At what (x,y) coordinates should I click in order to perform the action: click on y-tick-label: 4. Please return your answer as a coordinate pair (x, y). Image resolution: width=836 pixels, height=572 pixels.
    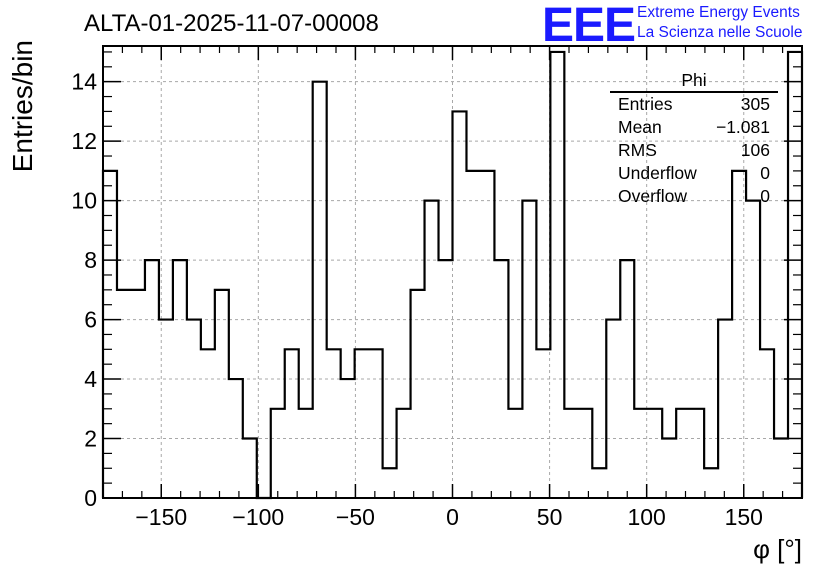
    Looking at the image, I should click on (90, 379).